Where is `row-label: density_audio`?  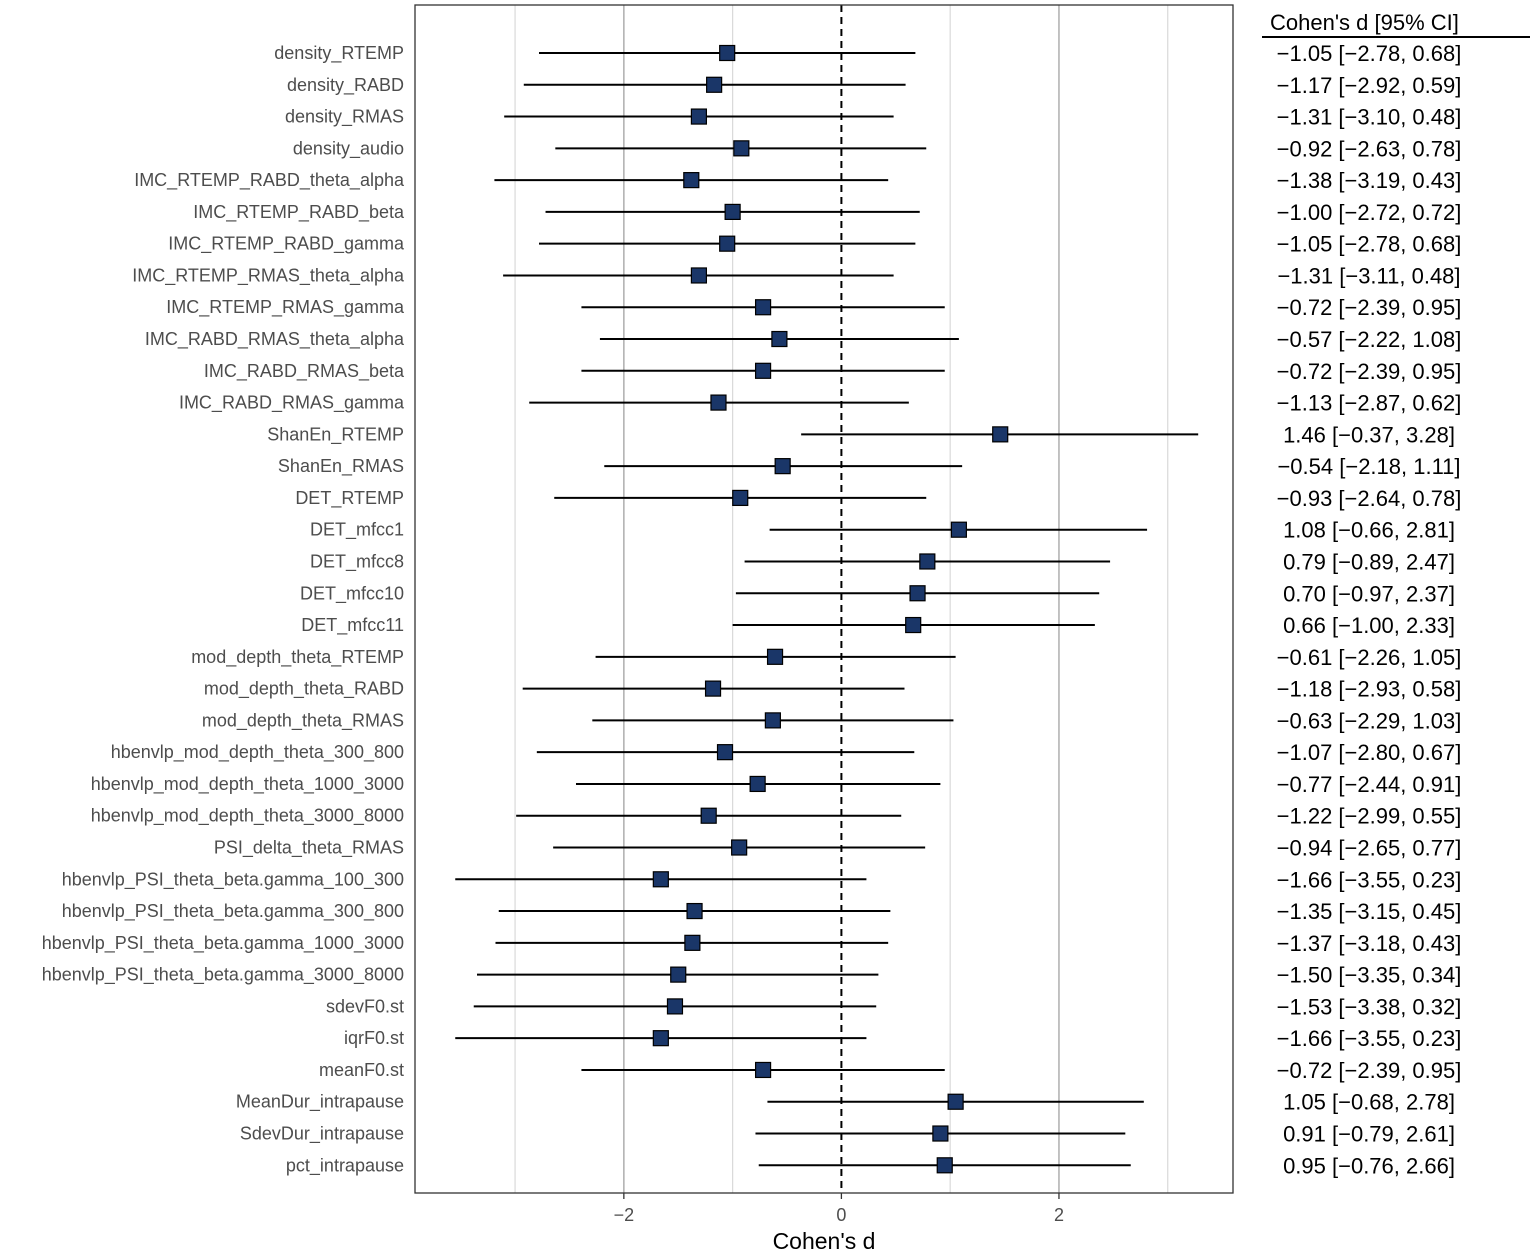 row-label: density_audio is located at coordinates (348, 148).